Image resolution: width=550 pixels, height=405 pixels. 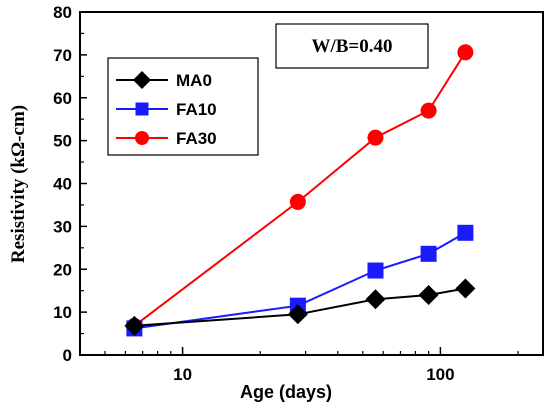 I want to click on y-tick-label: 0, so click(x=67, y=355).